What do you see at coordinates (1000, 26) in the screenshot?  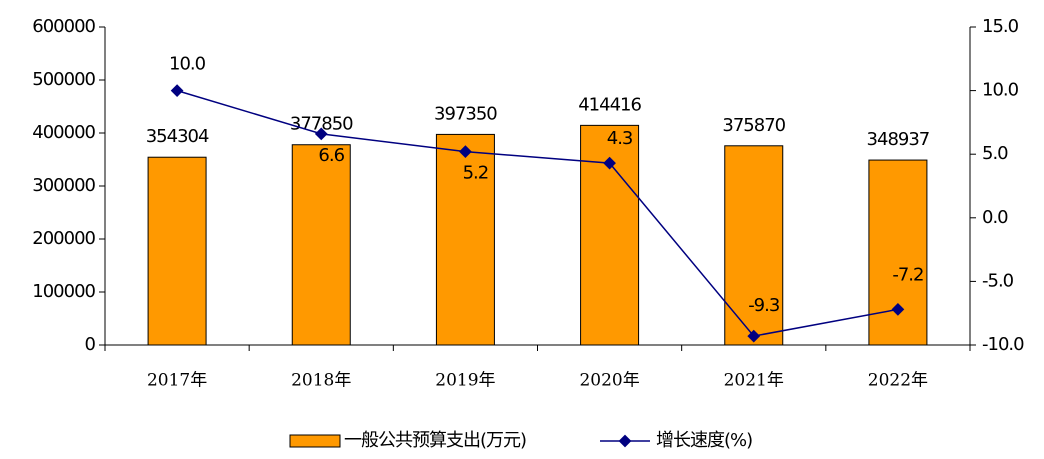 I see `y2-tick-label: 15.0` at bounding box center [1000, 26].